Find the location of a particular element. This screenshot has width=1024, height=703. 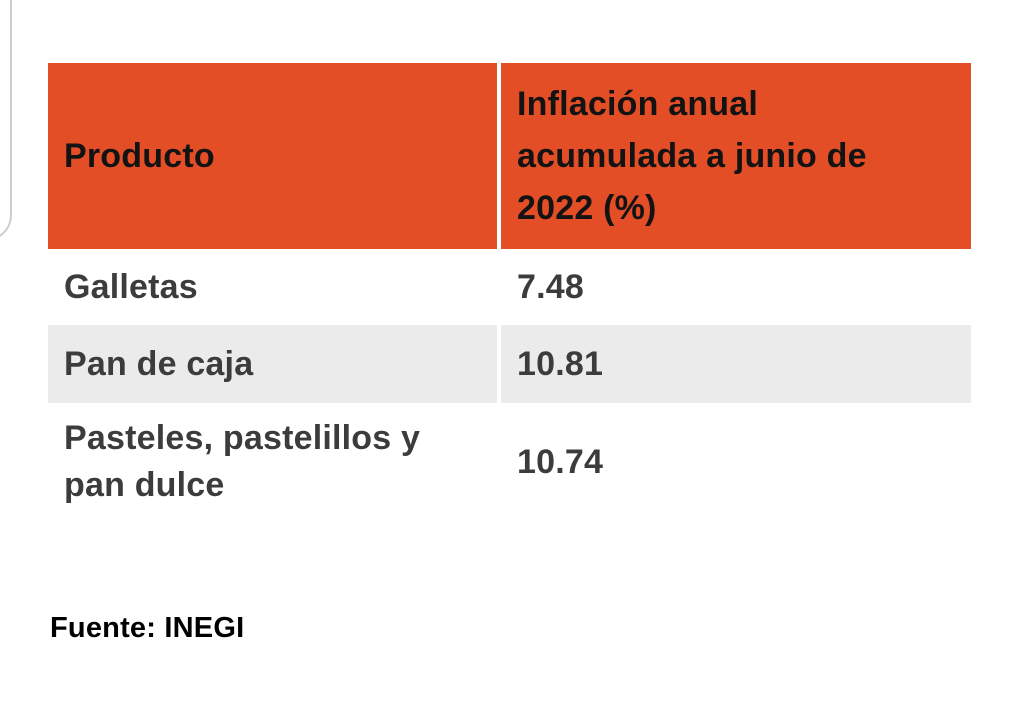

value-cell-pasteles: 10.74 is located at coordinates (736, 462).